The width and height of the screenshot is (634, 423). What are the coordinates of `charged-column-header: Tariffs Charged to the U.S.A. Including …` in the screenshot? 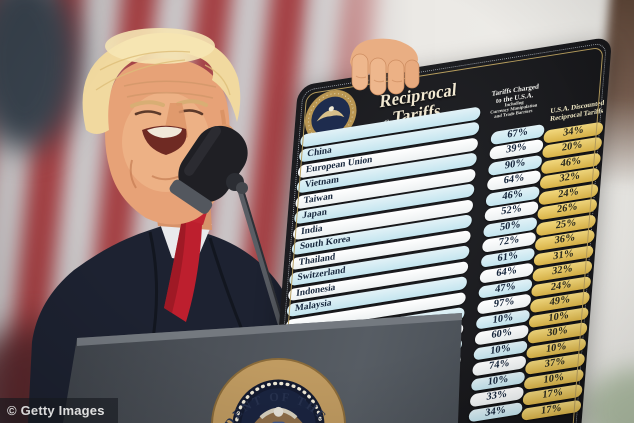 It's located at (514, 102).